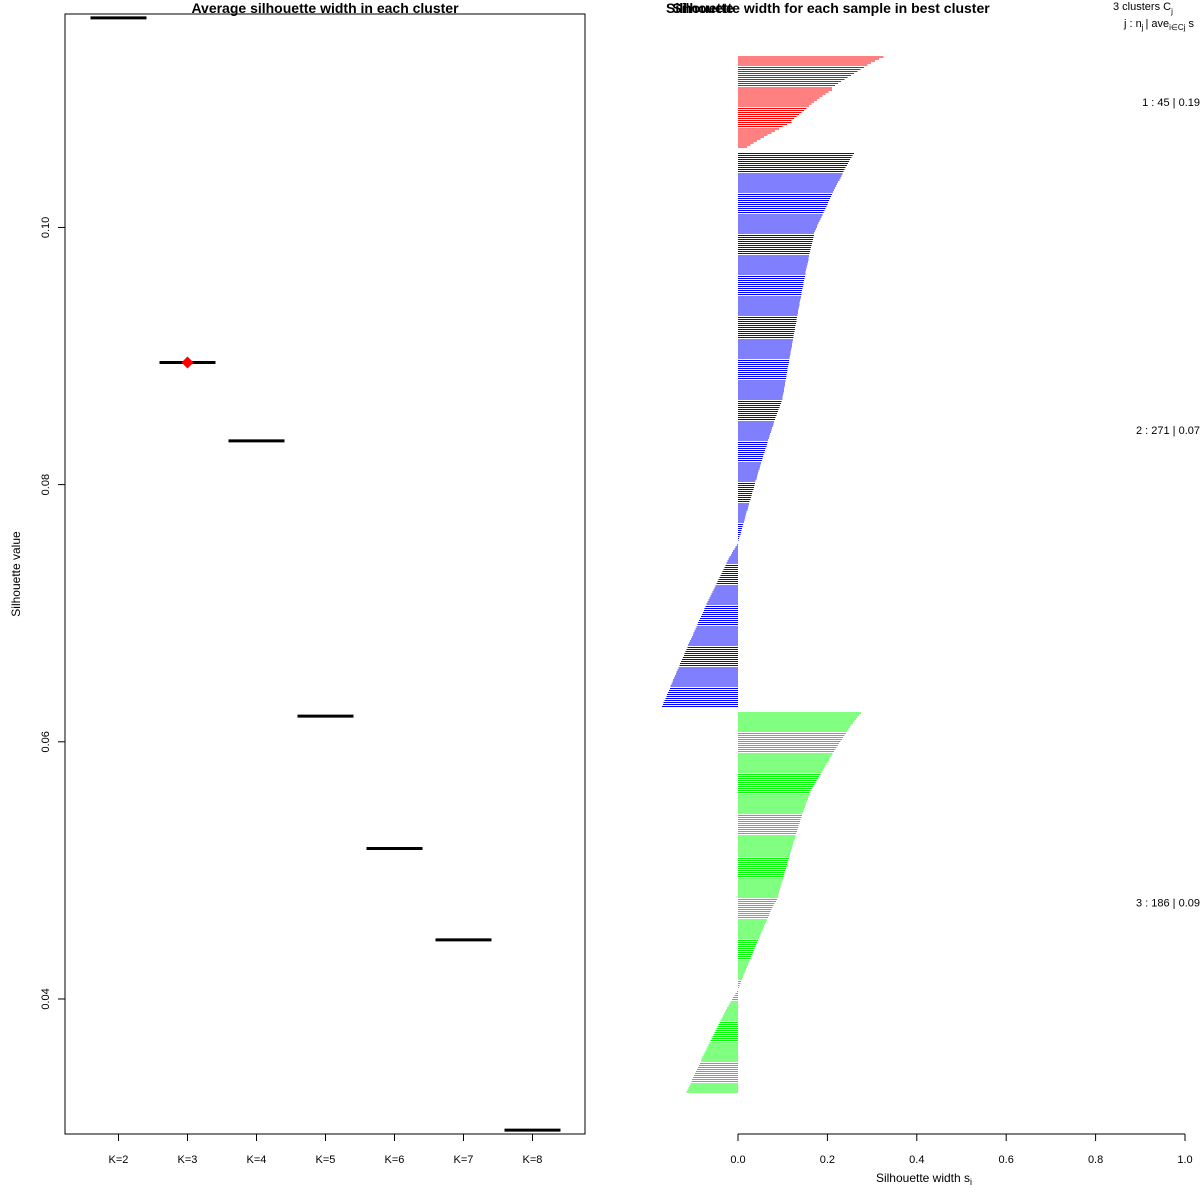 Image resolution: width=1200 pixels, height=1200 pixels. What do you see at coordinates (827, 1160) in the screenshot?
I see `right-x-tick-label: 0.2` at bounding box center [827, 1160].